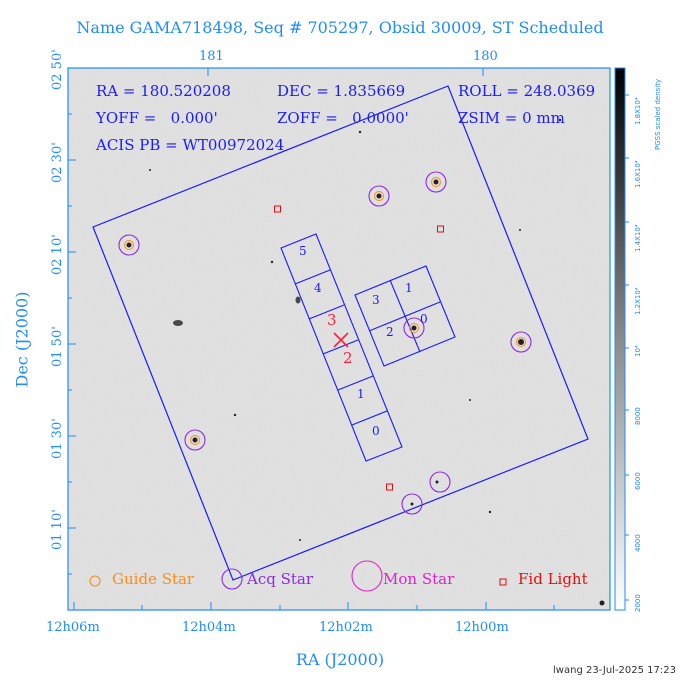  I want to click on info-ra: RA = 180.520208, so click(163, 91).